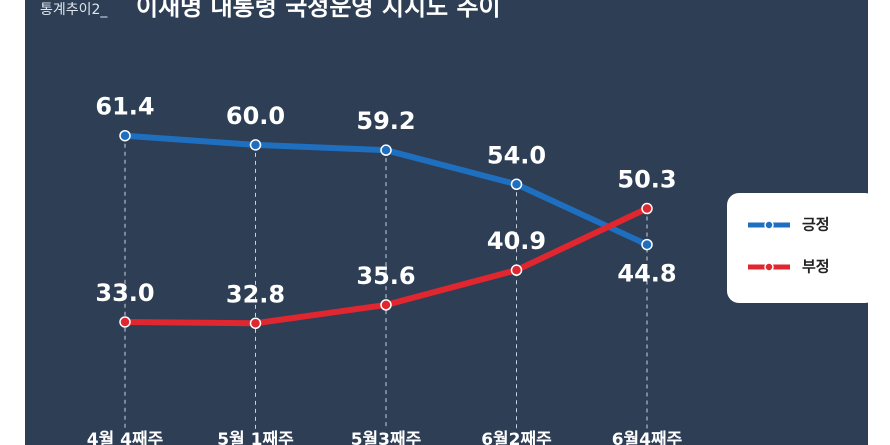  What do you see at coordinates (516, 155) in the screenshot?
I see `data-label: 54.0` at bounding box center [516, 155].